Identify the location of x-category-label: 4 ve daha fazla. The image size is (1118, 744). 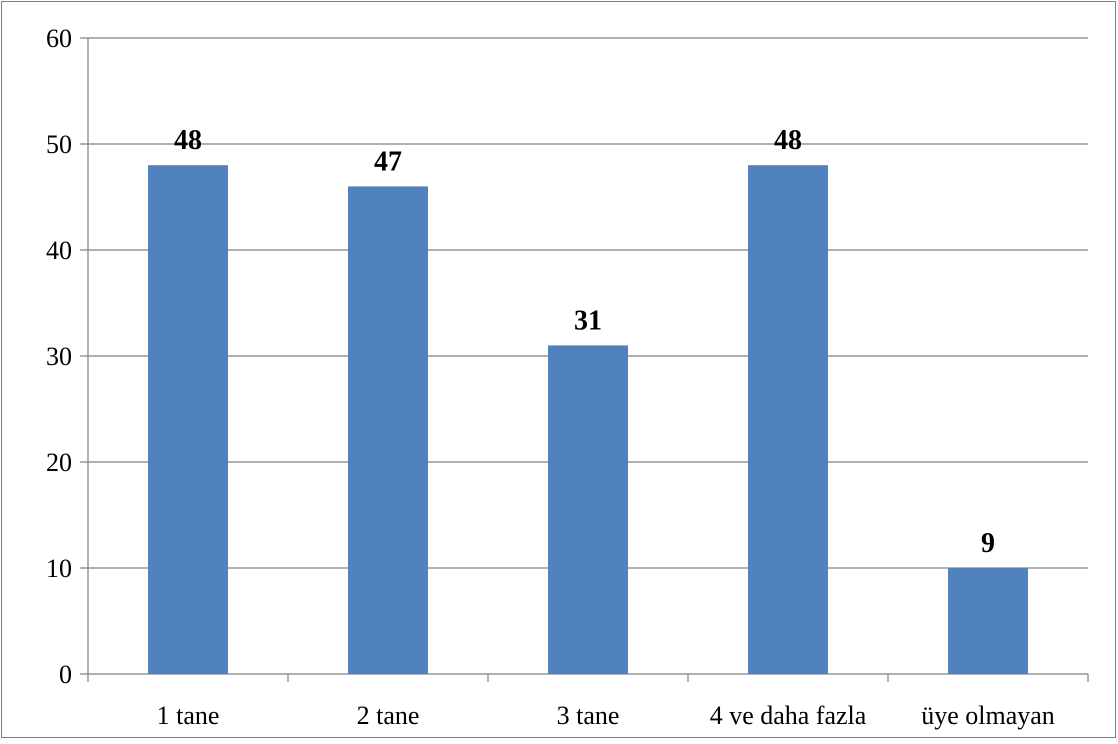
(788, 715).